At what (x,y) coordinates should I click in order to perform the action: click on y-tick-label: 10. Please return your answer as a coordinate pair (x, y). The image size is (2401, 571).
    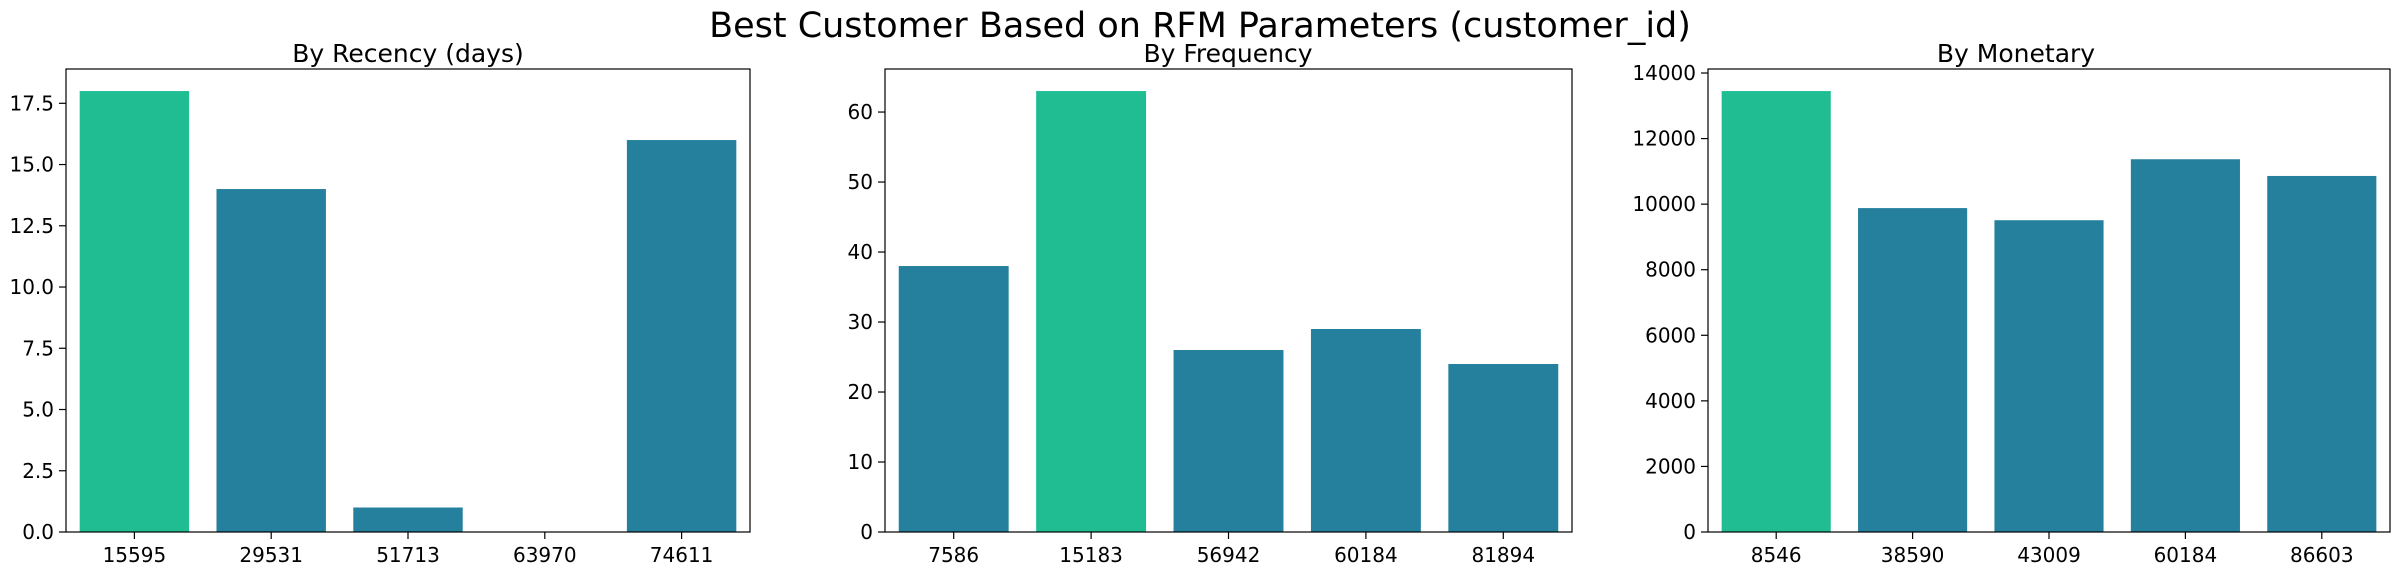
    Looking at the image, I should click on (860, 462).